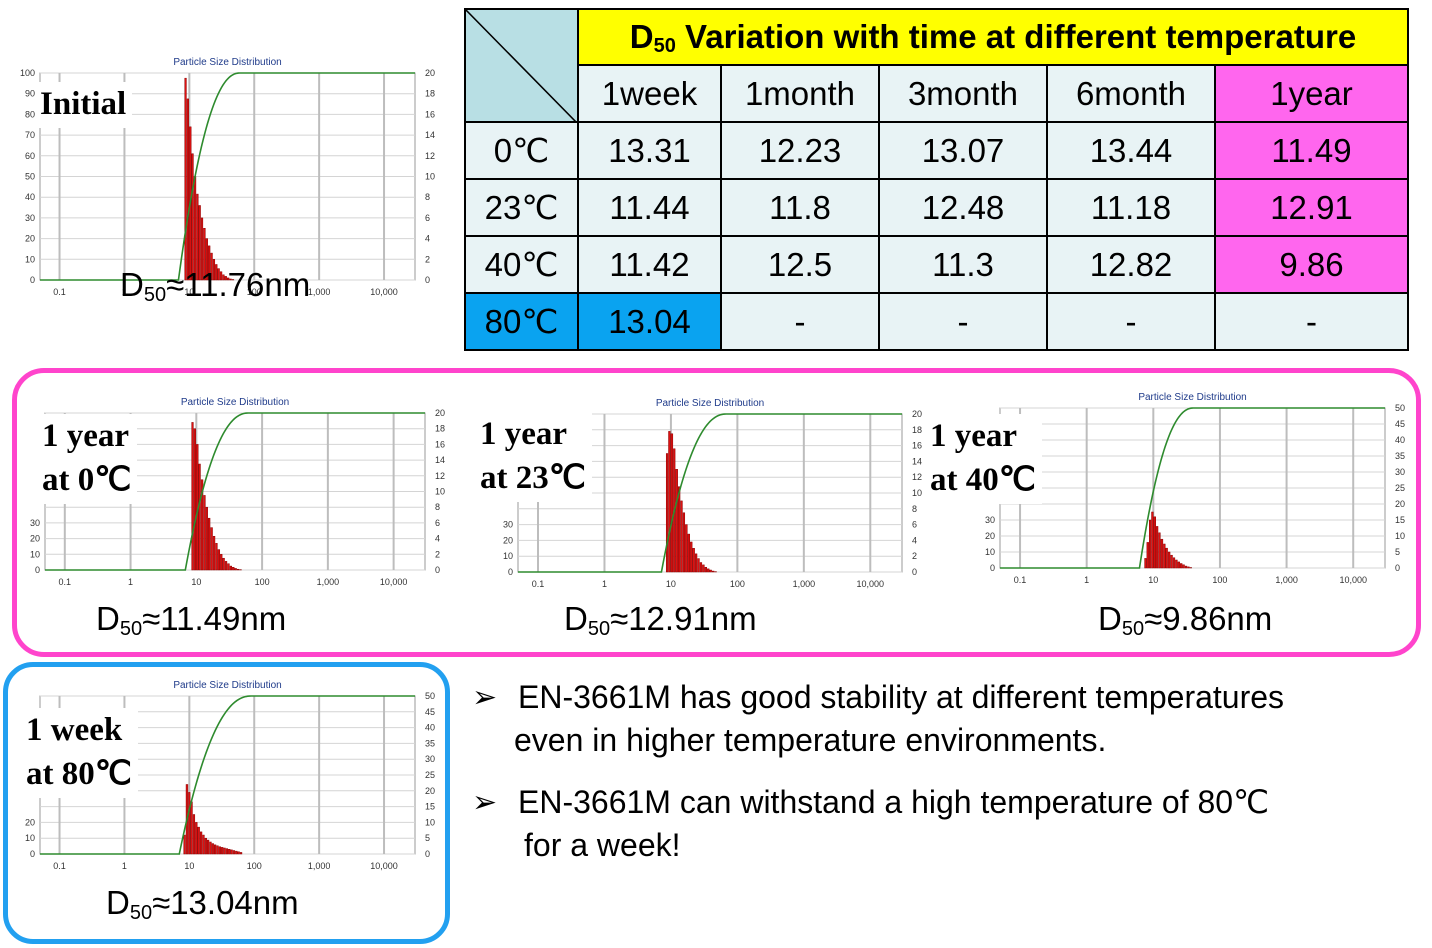  I want to click on left-tick-label: 10, so click(30, 838).